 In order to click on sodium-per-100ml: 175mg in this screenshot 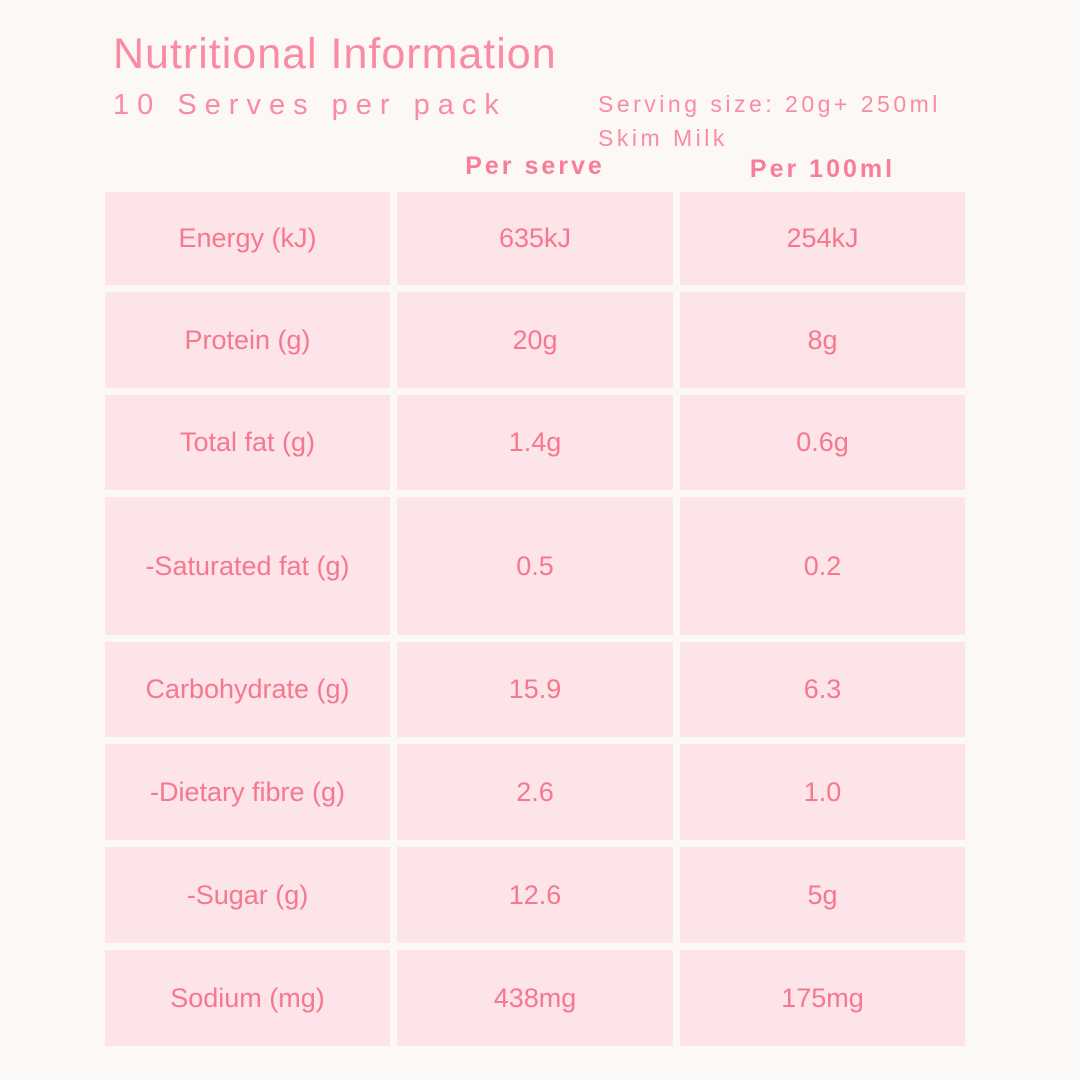, I will do `click(822, 998)`.